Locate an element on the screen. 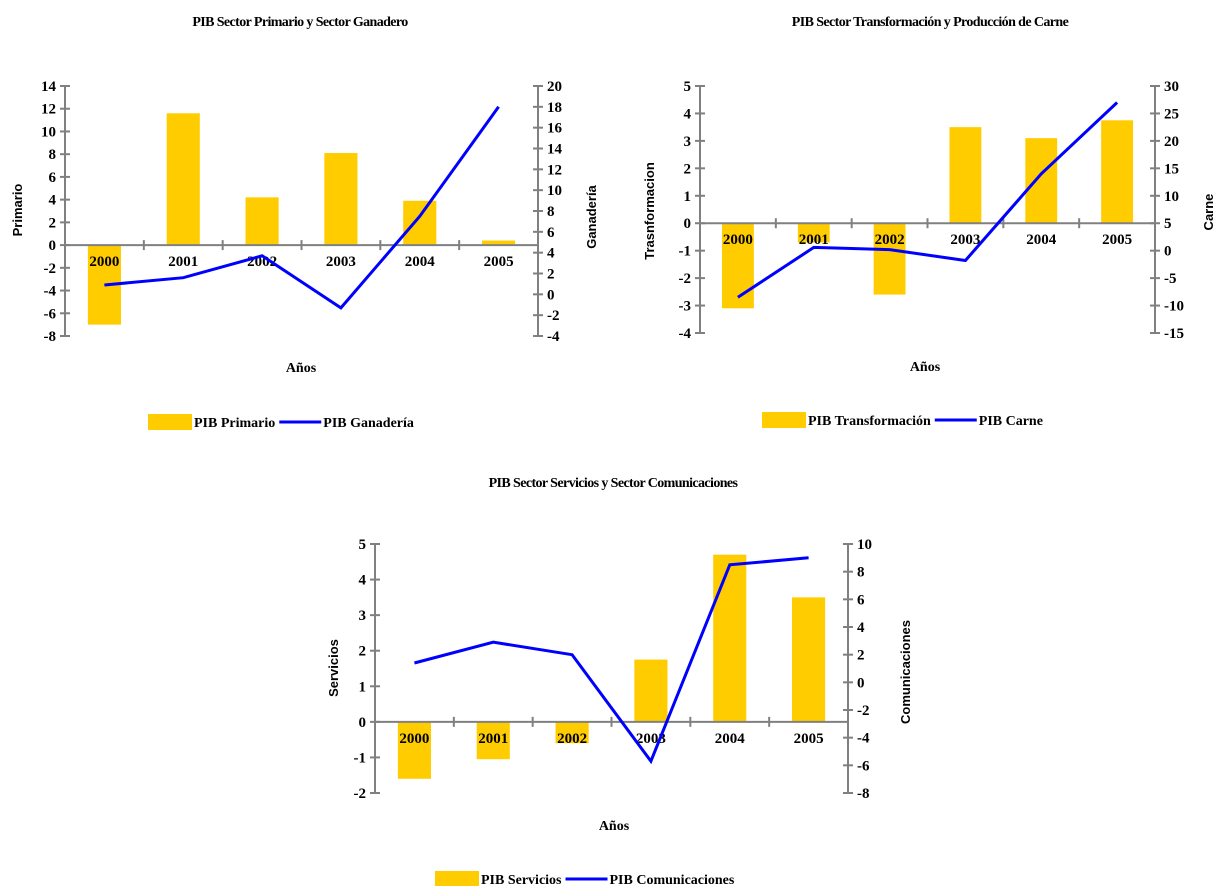 The width and height of the screenshot is (1220, 886). legend-label-bar: PIB Transformación is located at coordinates (869, 421).